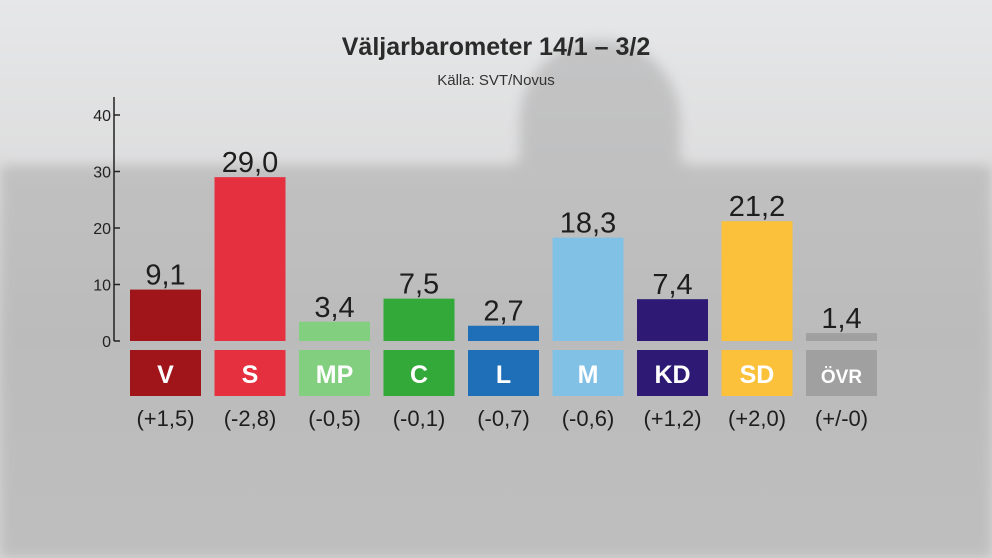 Image resolution: width=992 pixels, height=558 pixels. I want to click on category-label: C, so click(419, 375).